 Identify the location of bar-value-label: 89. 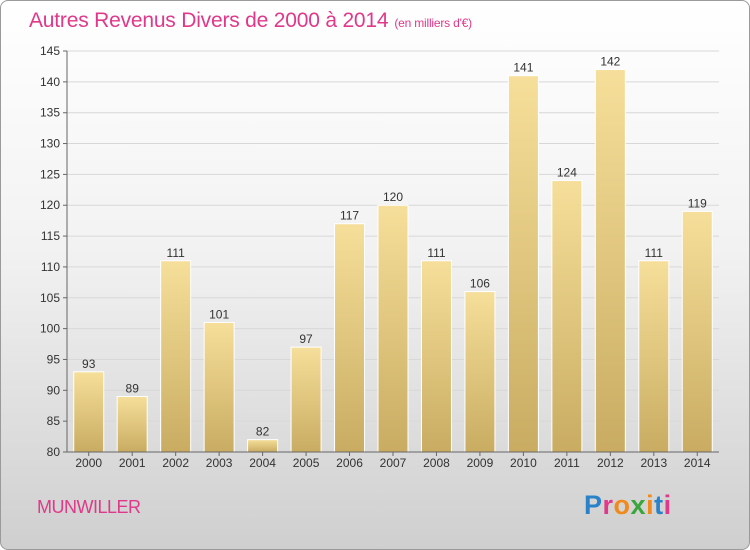
(133, 388).